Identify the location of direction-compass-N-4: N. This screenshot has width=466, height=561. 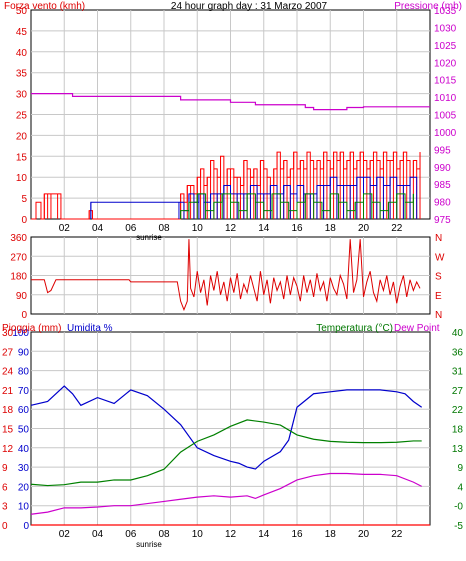
(438, 238).